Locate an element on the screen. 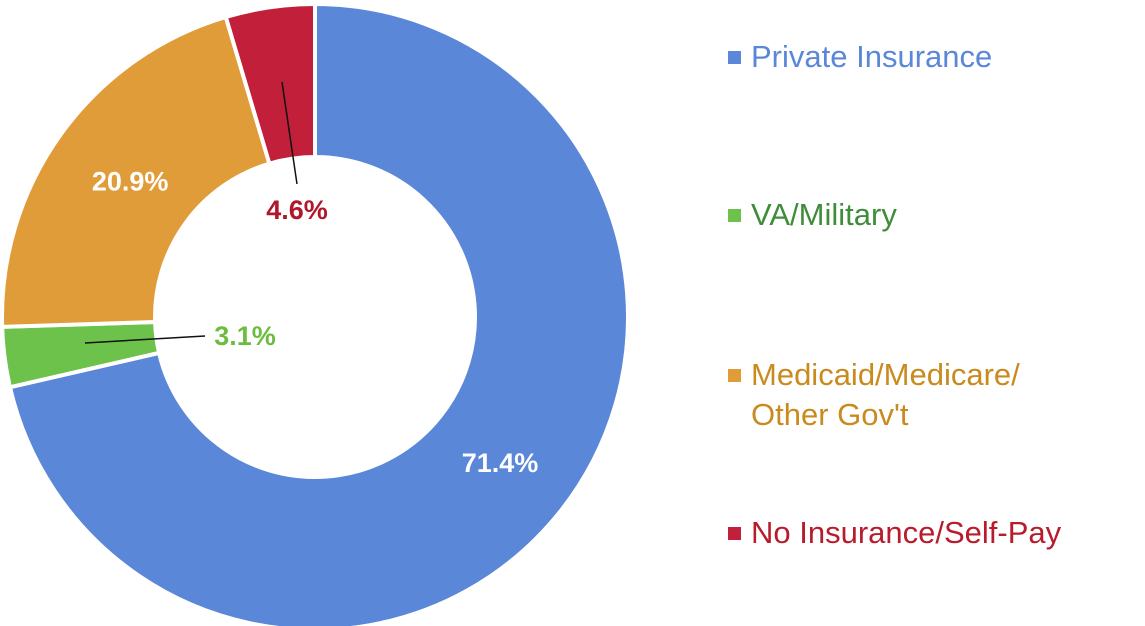 Image resolution: width=1145 pixels, height=626 pixels. data-label: 20.9% is located at coordinates (130, 182).